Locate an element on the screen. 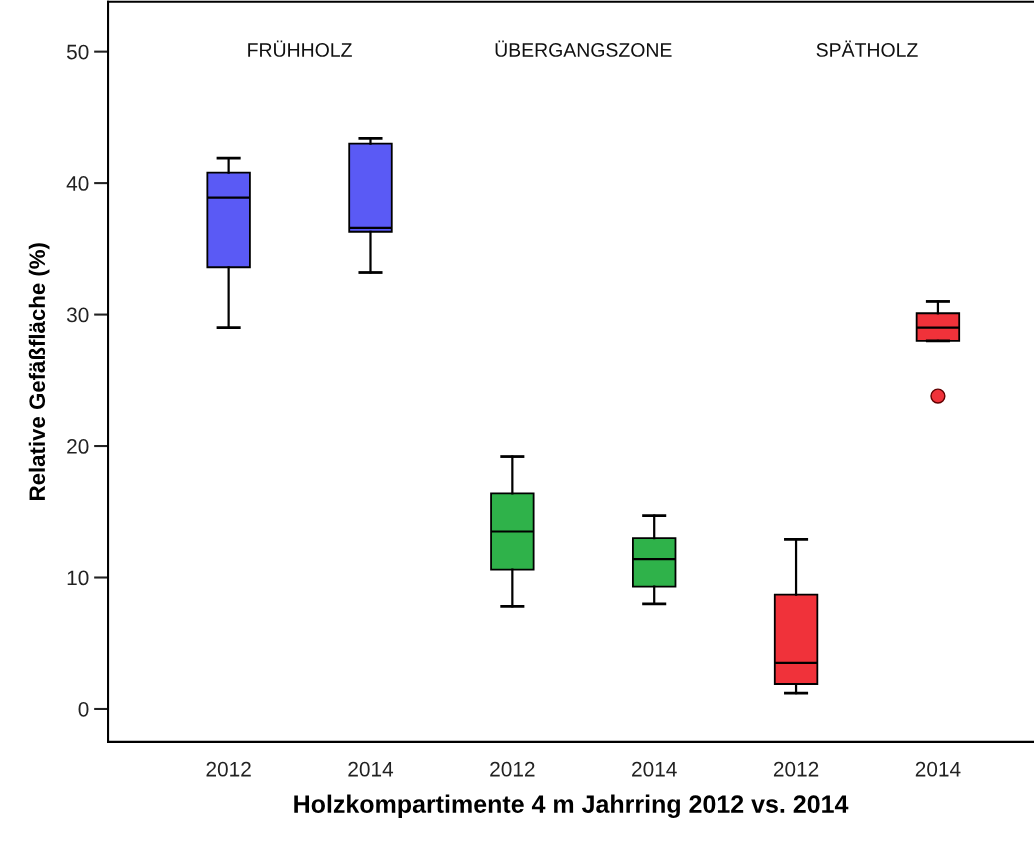  y-tick-label: 20 is located at coordinates (78, 446).